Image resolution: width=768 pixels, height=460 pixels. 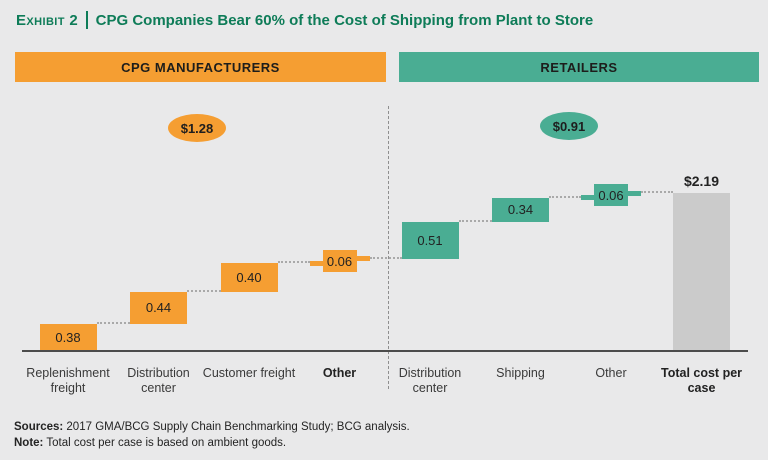 What do you see at coordinates (701, 181) in the screenshot?
I see `total-cost-value: $2.19` at bounding box center [701, 181].